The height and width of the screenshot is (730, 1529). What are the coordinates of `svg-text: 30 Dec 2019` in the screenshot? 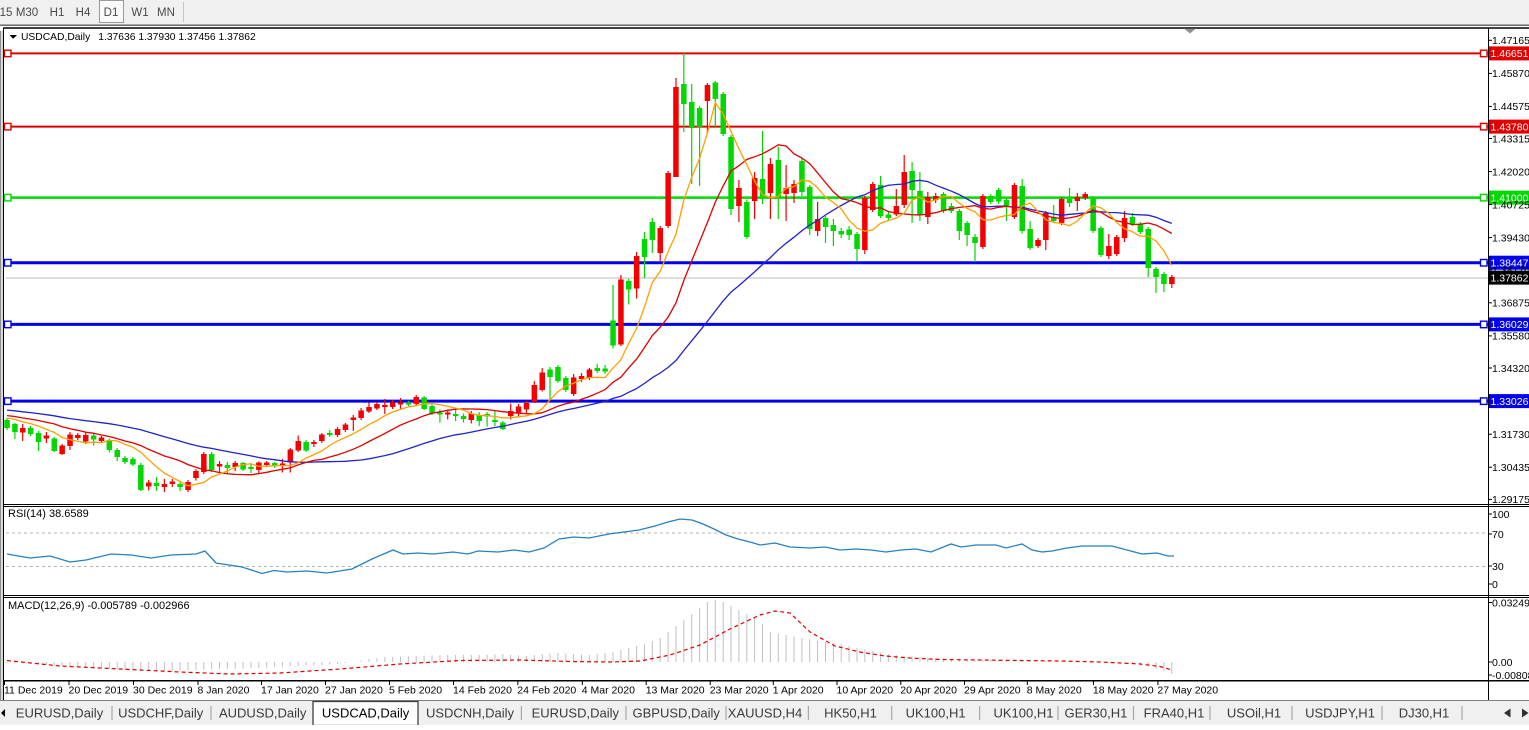 It's located at (163, 691).